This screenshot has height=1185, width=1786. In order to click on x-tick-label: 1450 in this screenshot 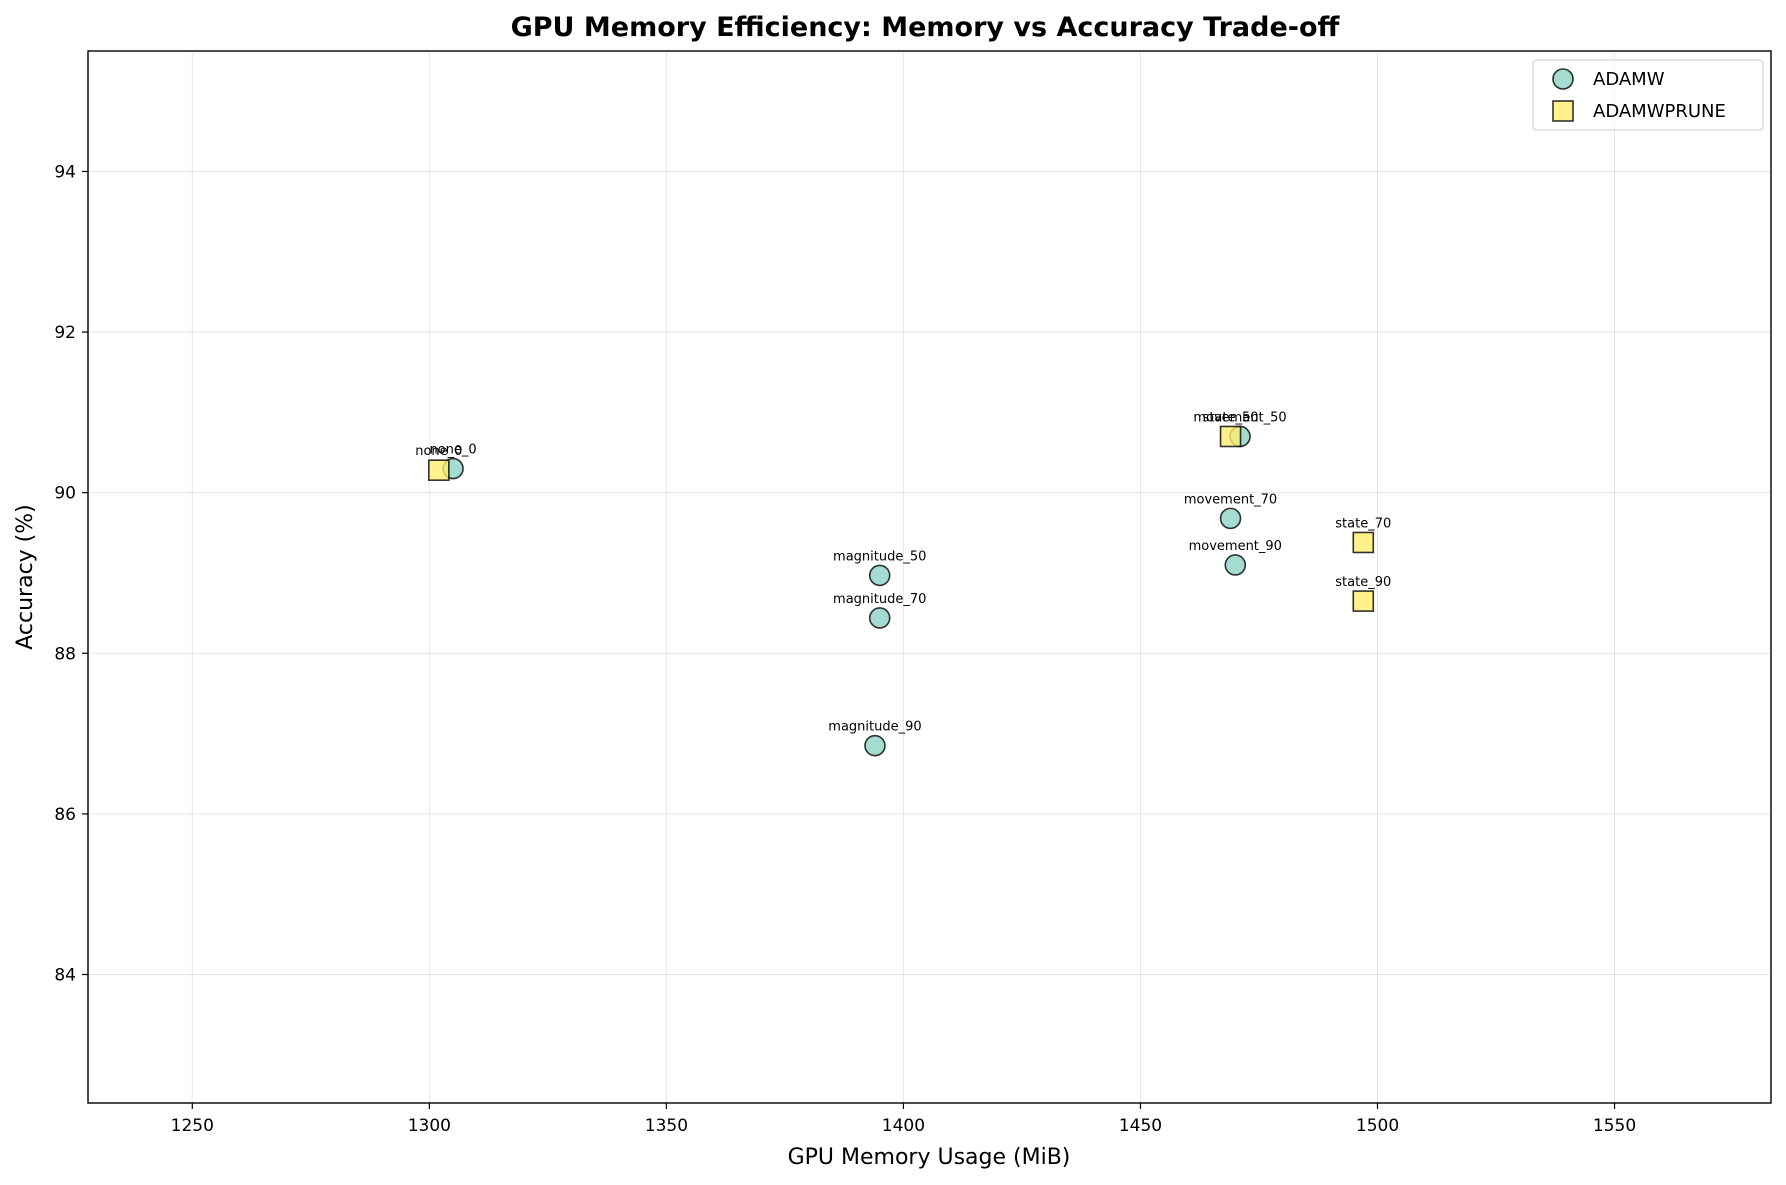, I will do `click(1140, 1126)`.